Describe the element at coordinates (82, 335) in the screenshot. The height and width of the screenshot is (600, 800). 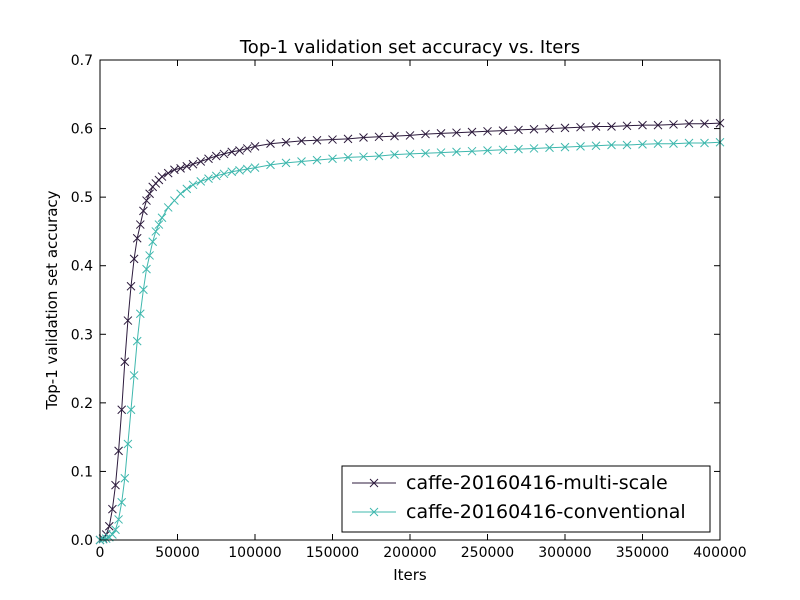
I see `y-tick-label: 0.3` at that location.